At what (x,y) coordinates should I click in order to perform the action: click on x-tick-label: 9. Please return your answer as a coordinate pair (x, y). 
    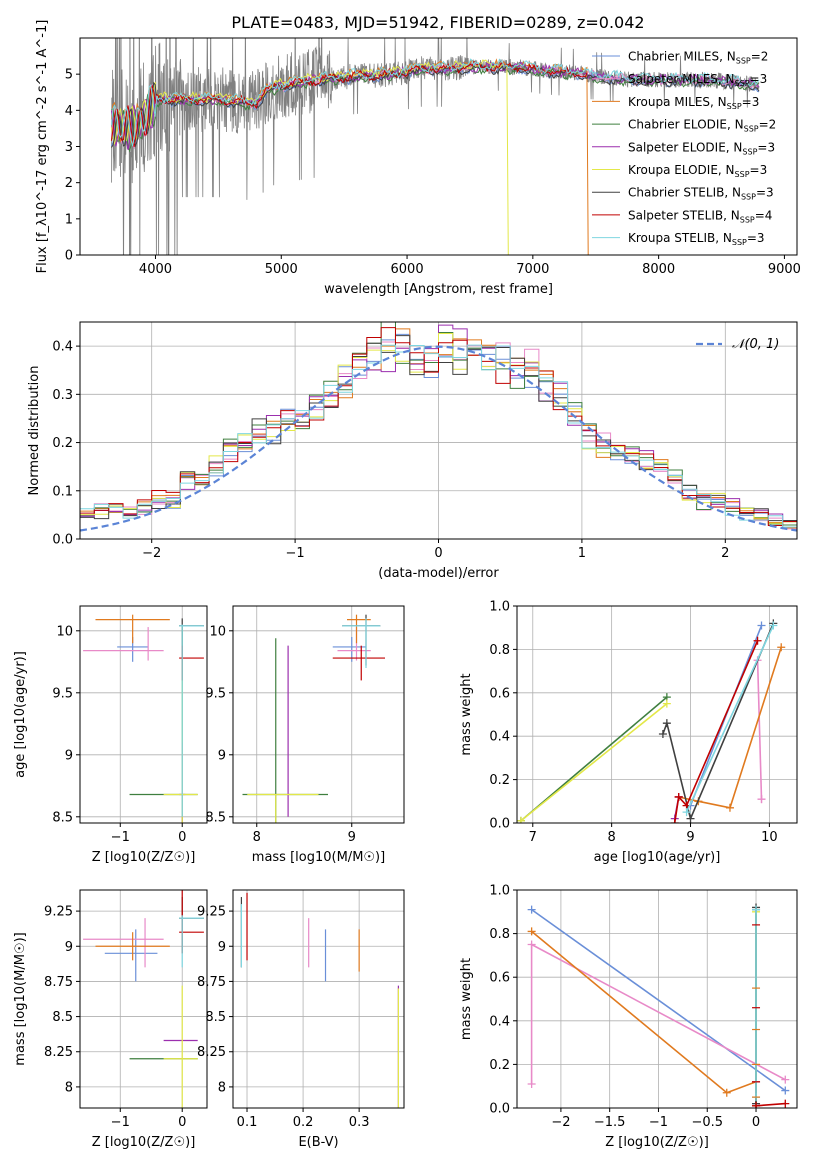
    Looking at the image, I should click on (352, 837).